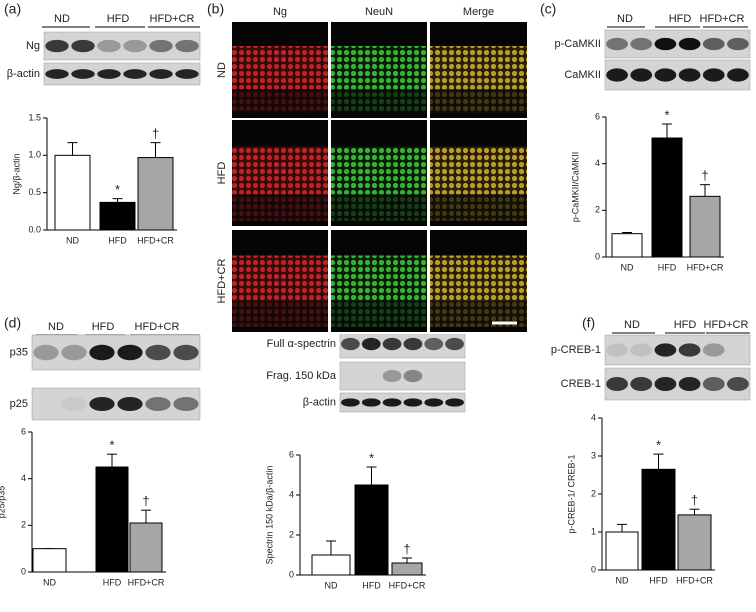 The height and width of the screenshot is (612, 756). What do you see at coordinates (581, 384) in the screenshot?
I see `blot-row-label: CREB-1` at bounding box center [581, 384].